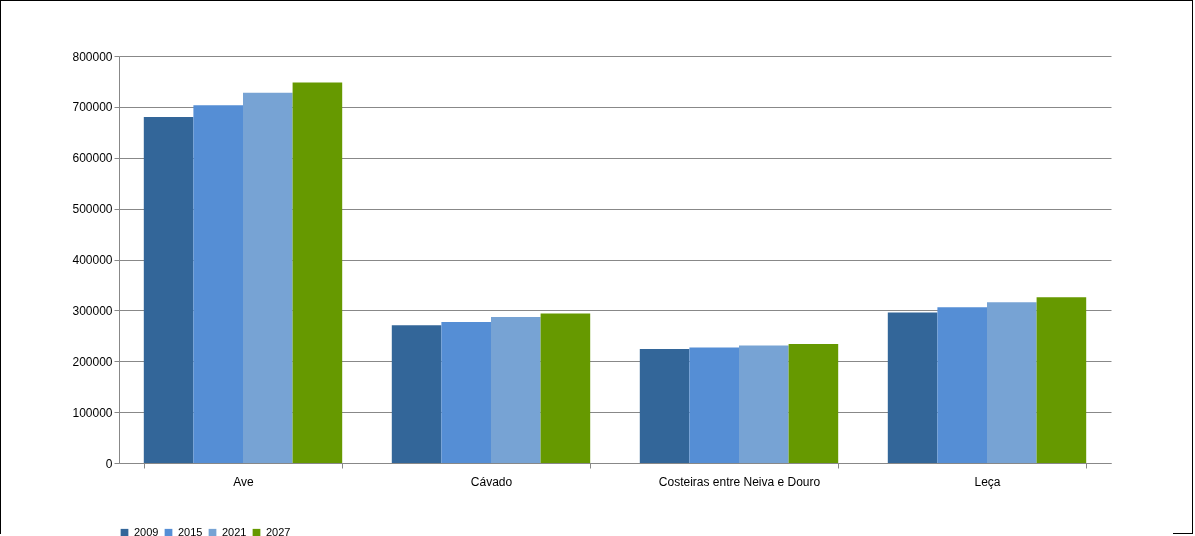 This screenshot has width=1195, height=536. I want to click on y-tick-label: 800000, so click(92, 56).